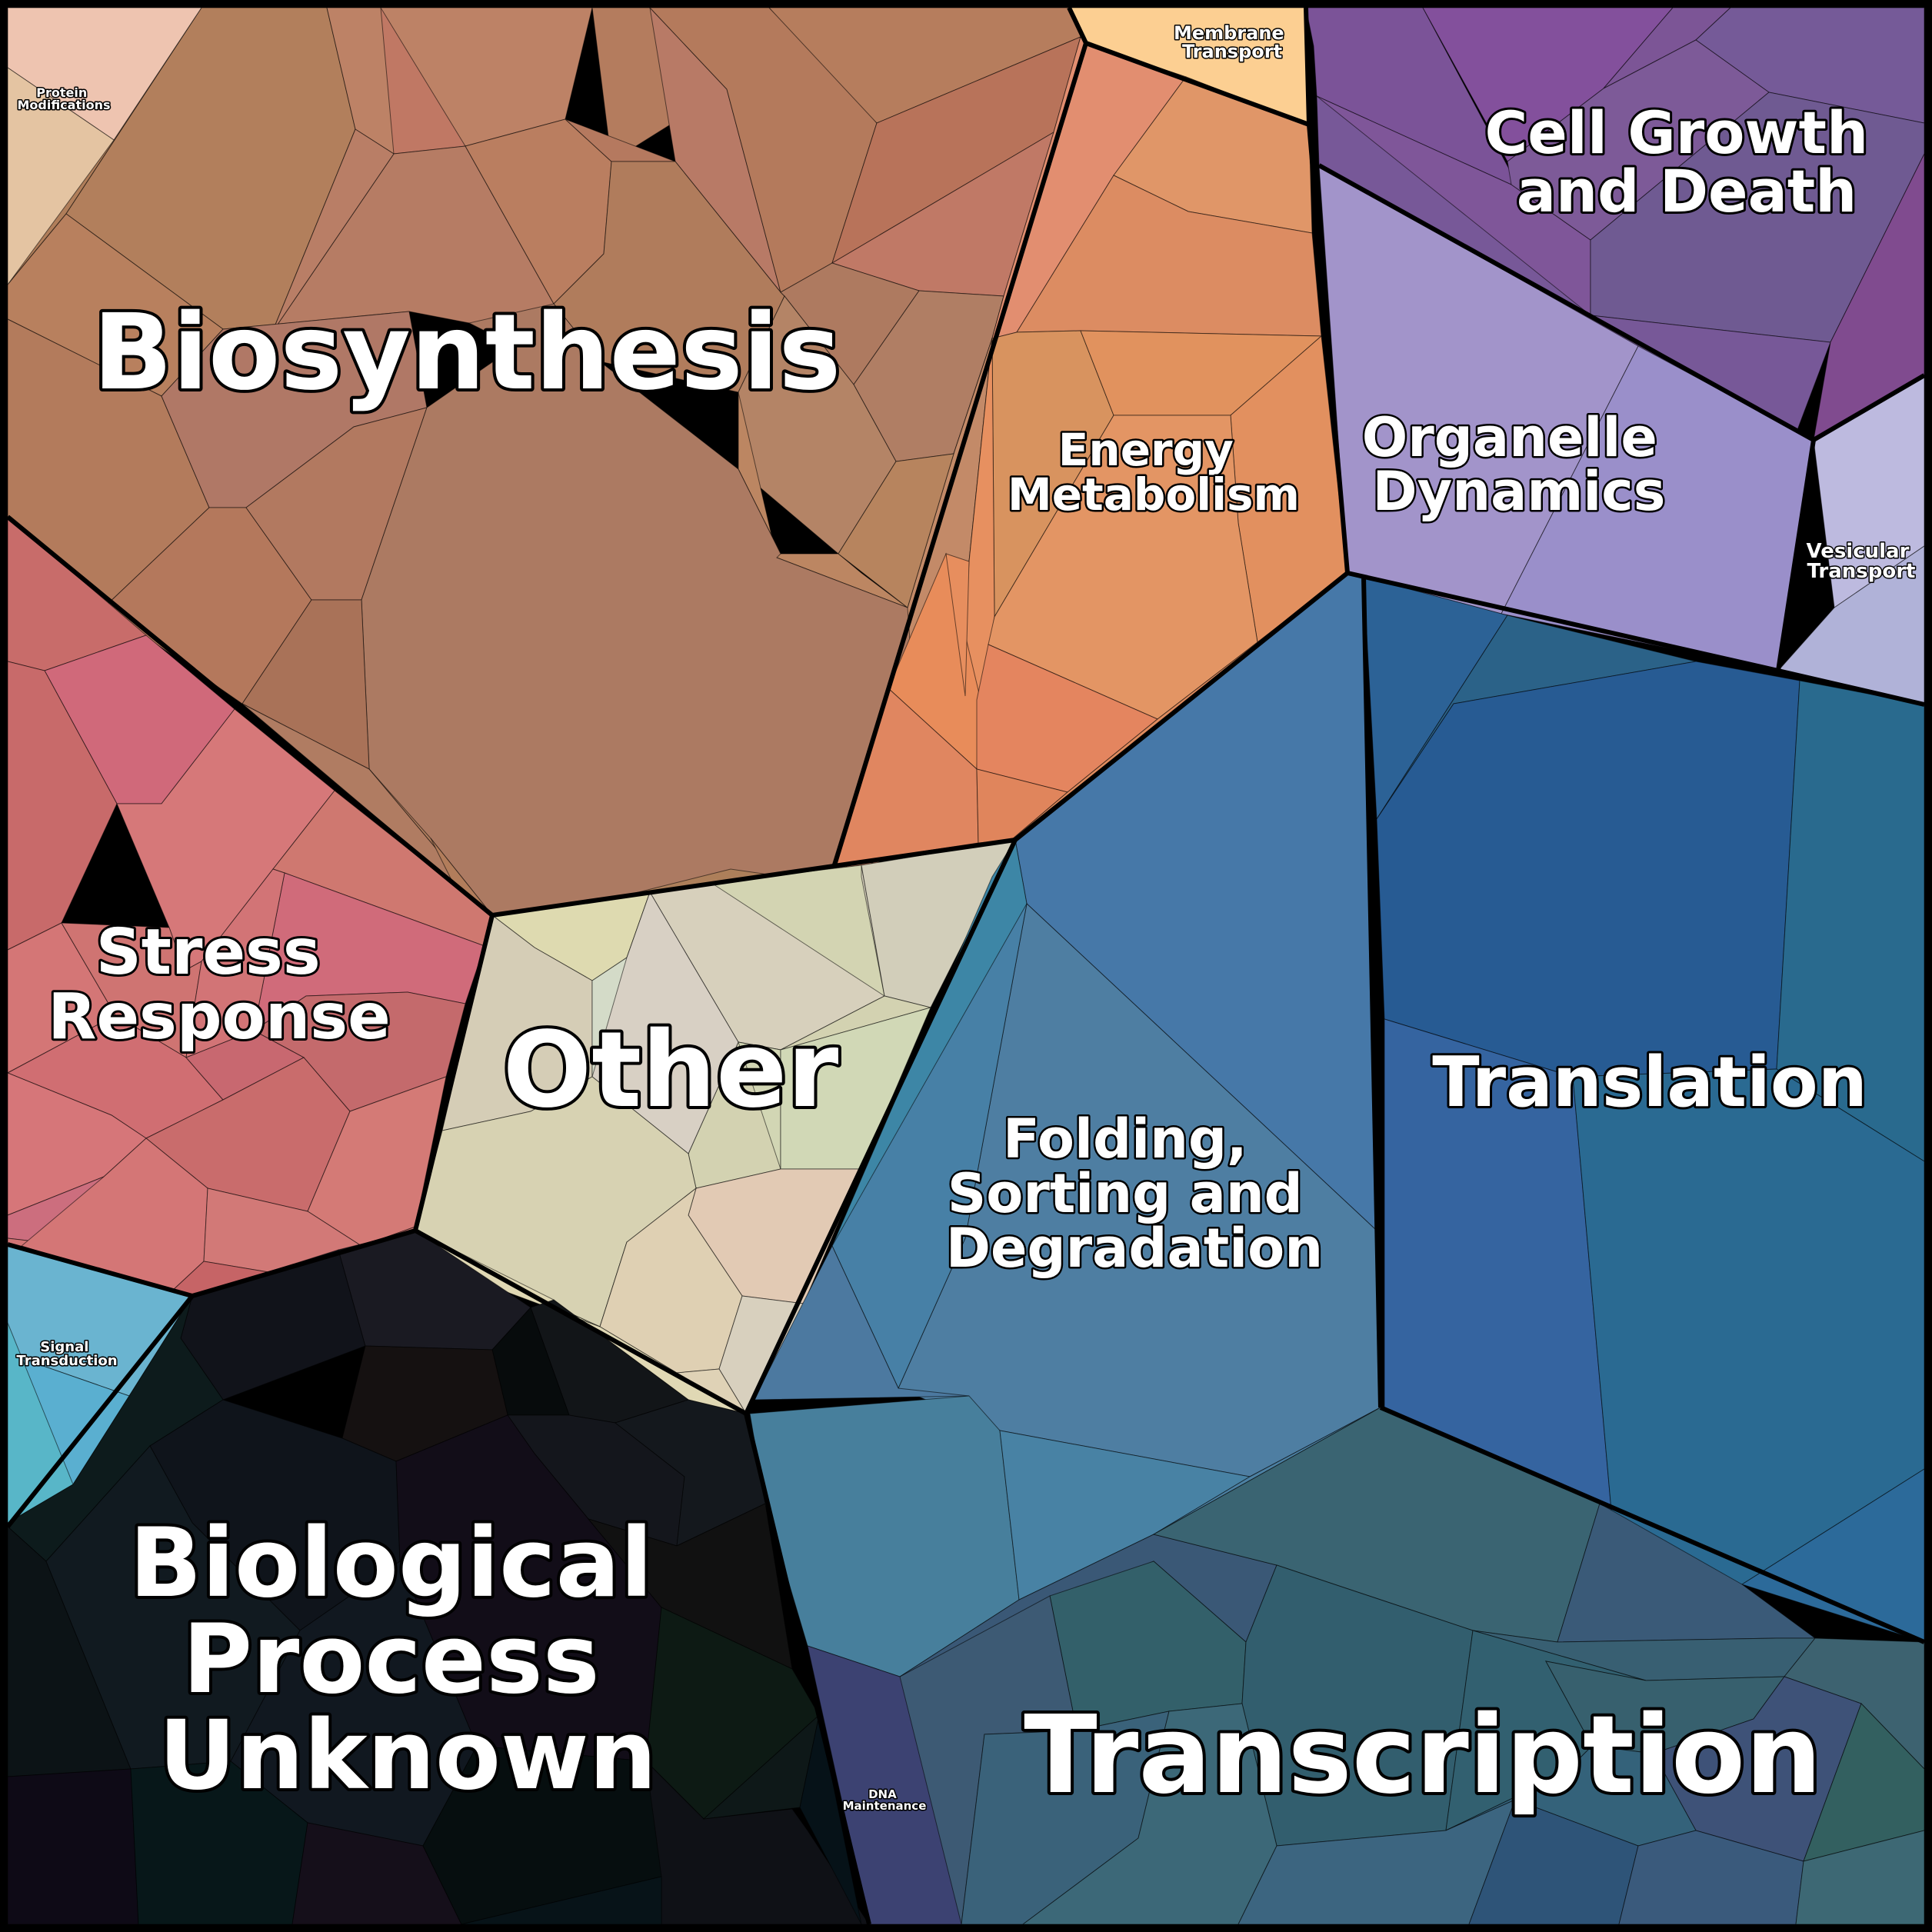 The height and width of the screenshot is (1932, 1932). What do you see at coordinates (1412, 1666) in the screenshot?
I see `region-transcription` at bounding box center [1412, 1666].